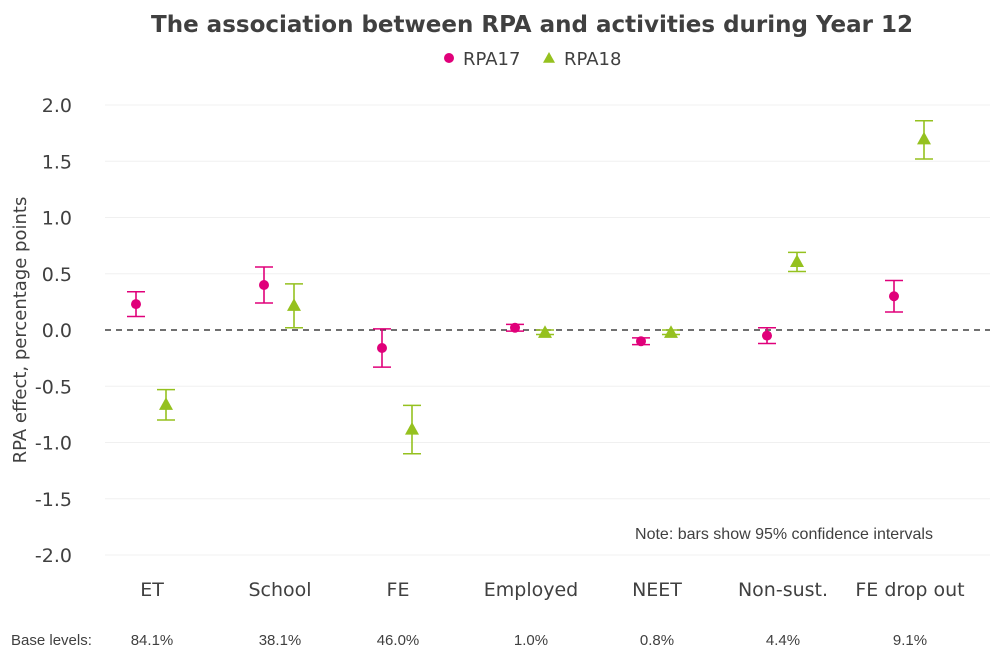 The width and height of the screenshot is (1000, 650). I want to click on base-level-non-sust: 4.4%, so click(783, 640).